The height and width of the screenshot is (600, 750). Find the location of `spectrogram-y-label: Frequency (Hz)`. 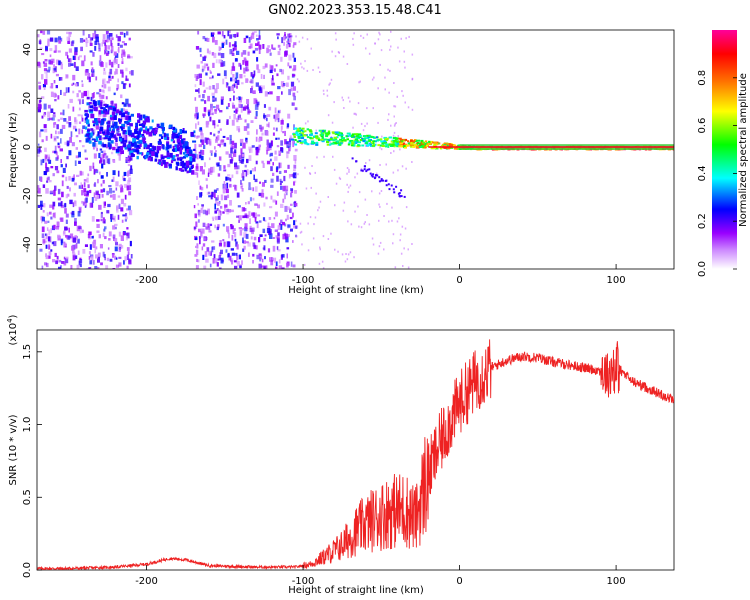

spectrogram-y-label: Frequency (Hz) is located at coordinates (13, 150).